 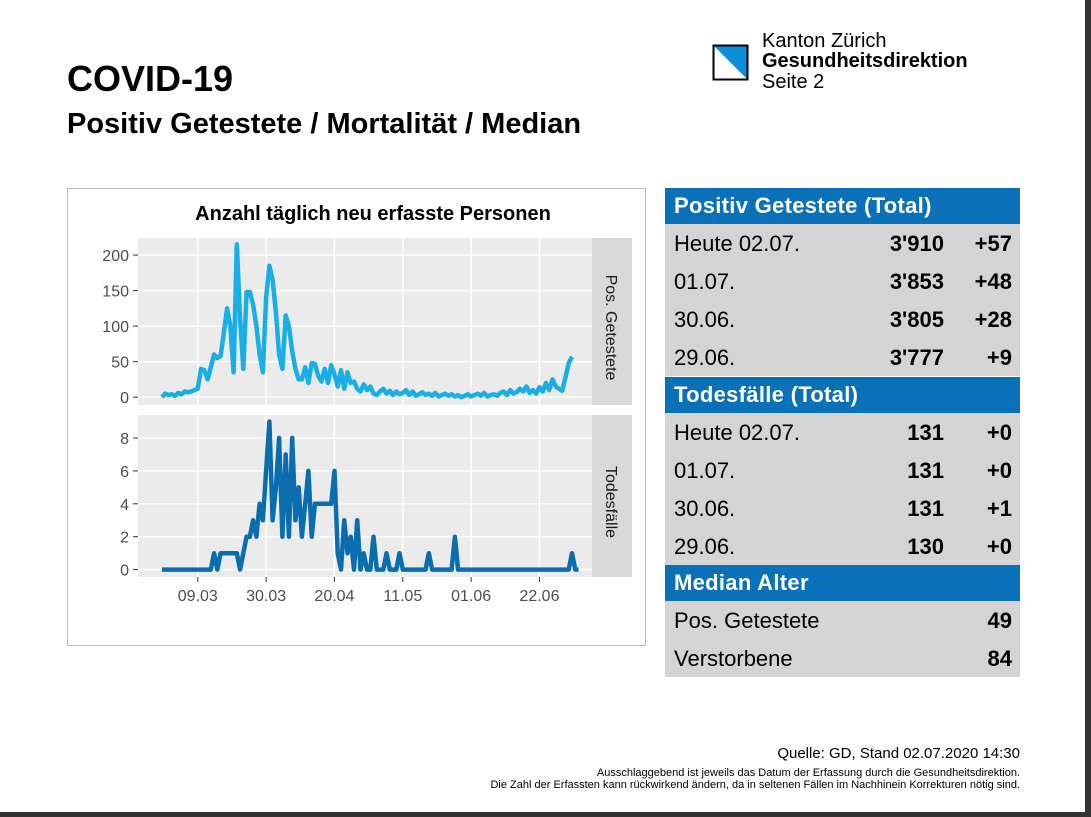 I want to click on change-value: +28, so click(x=993, y=319).